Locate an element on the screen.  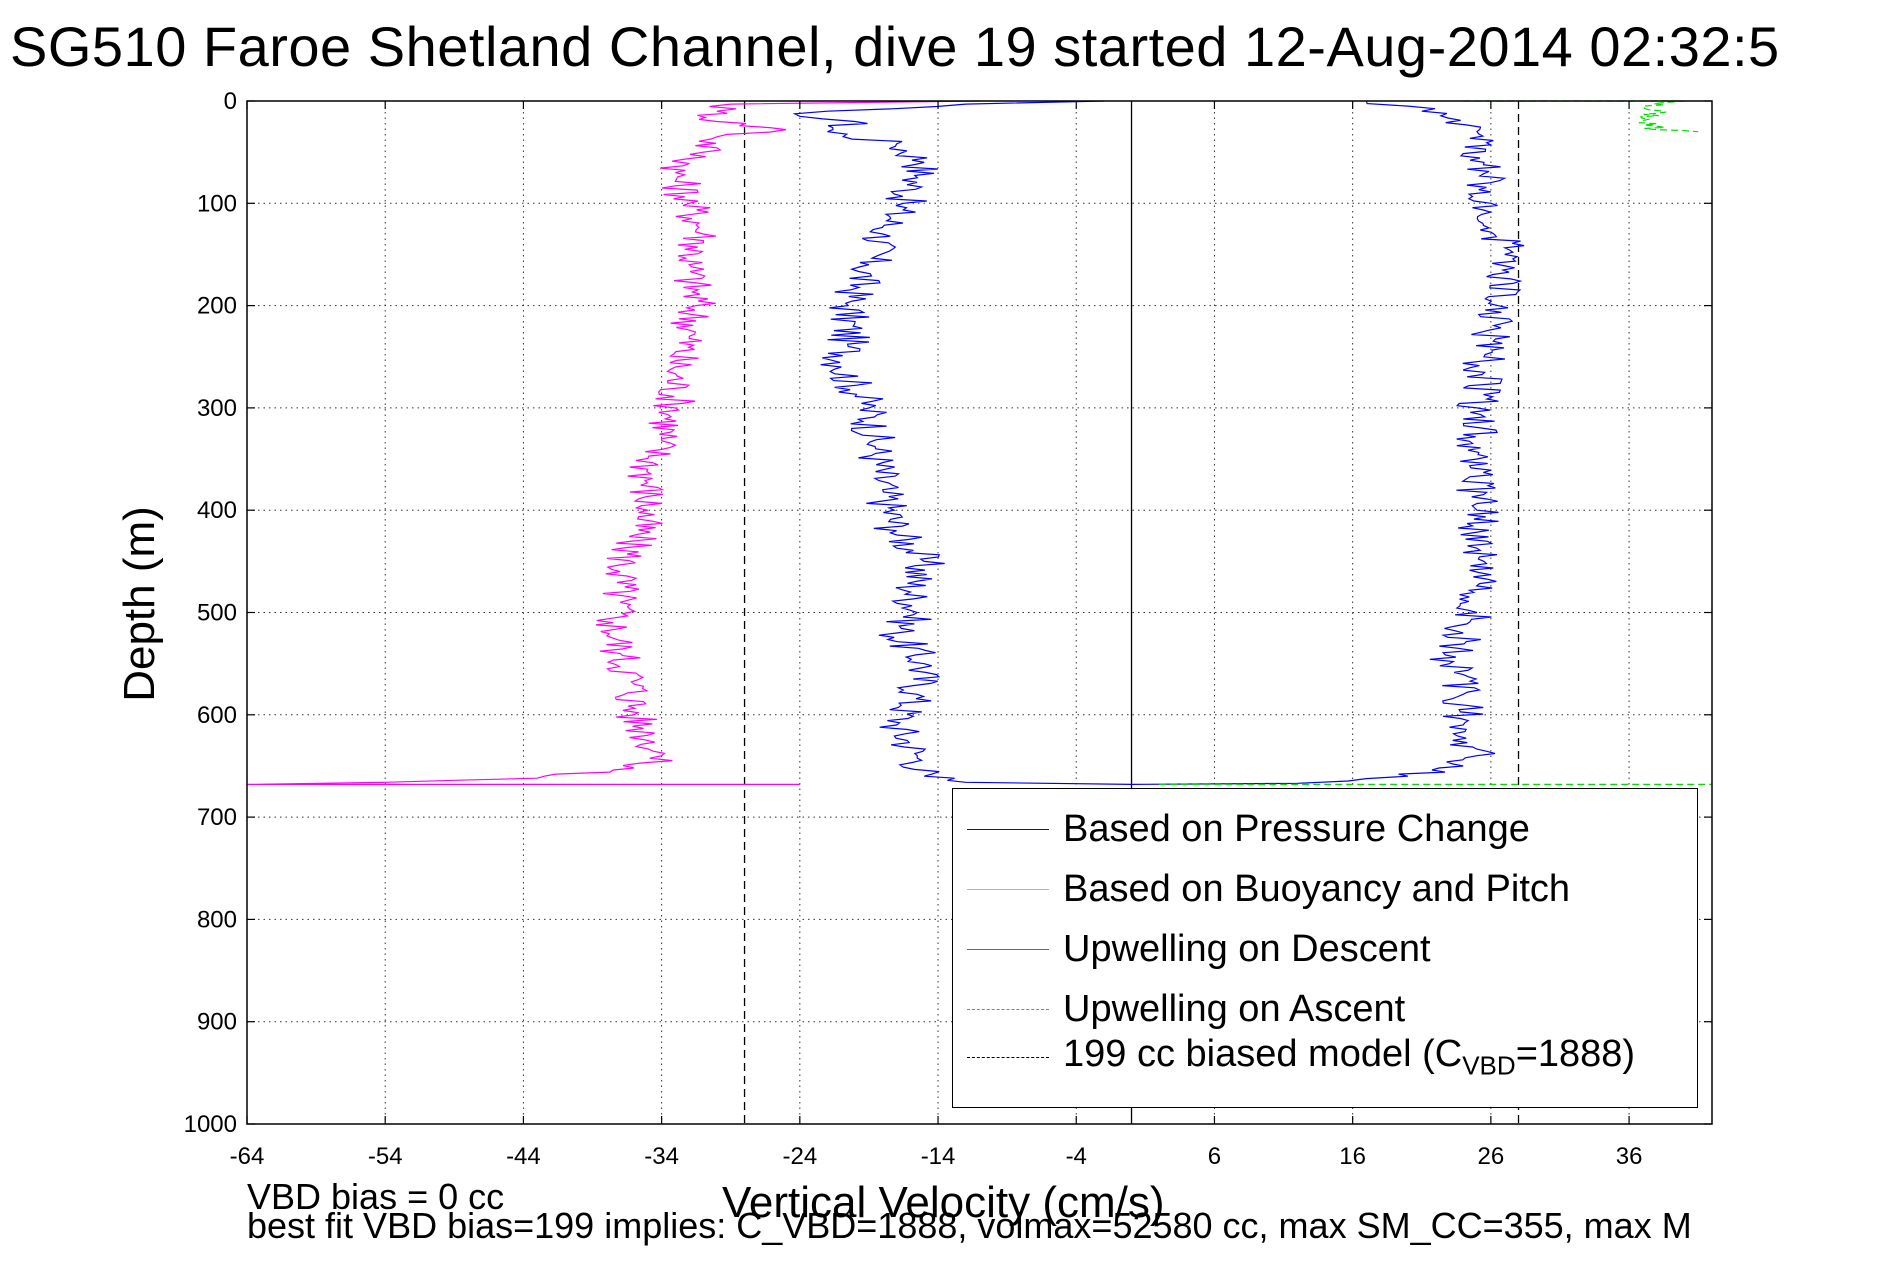
x-tick-label: -34 is located at coordinates (661, 1156).